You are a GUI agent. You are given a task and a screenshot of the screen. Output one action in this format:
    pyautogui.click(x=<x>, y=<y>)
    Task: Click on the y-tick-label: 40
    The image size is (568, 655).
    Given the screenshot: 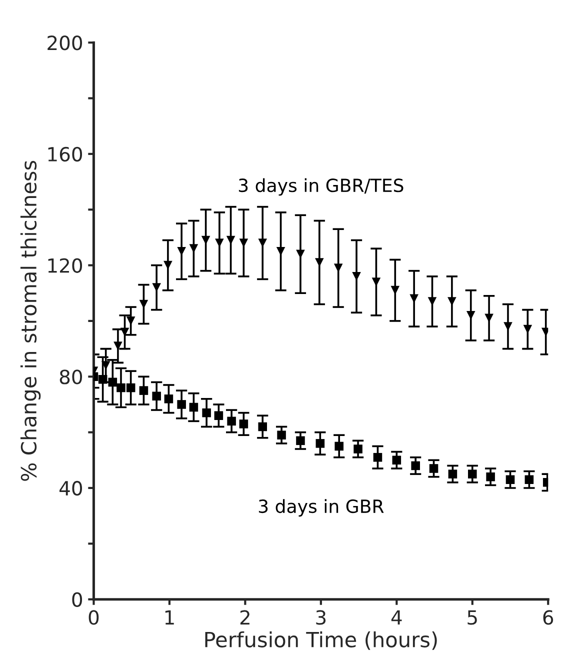 What is the action you would take?
    pyautogui.click(x=71, y=488)
    